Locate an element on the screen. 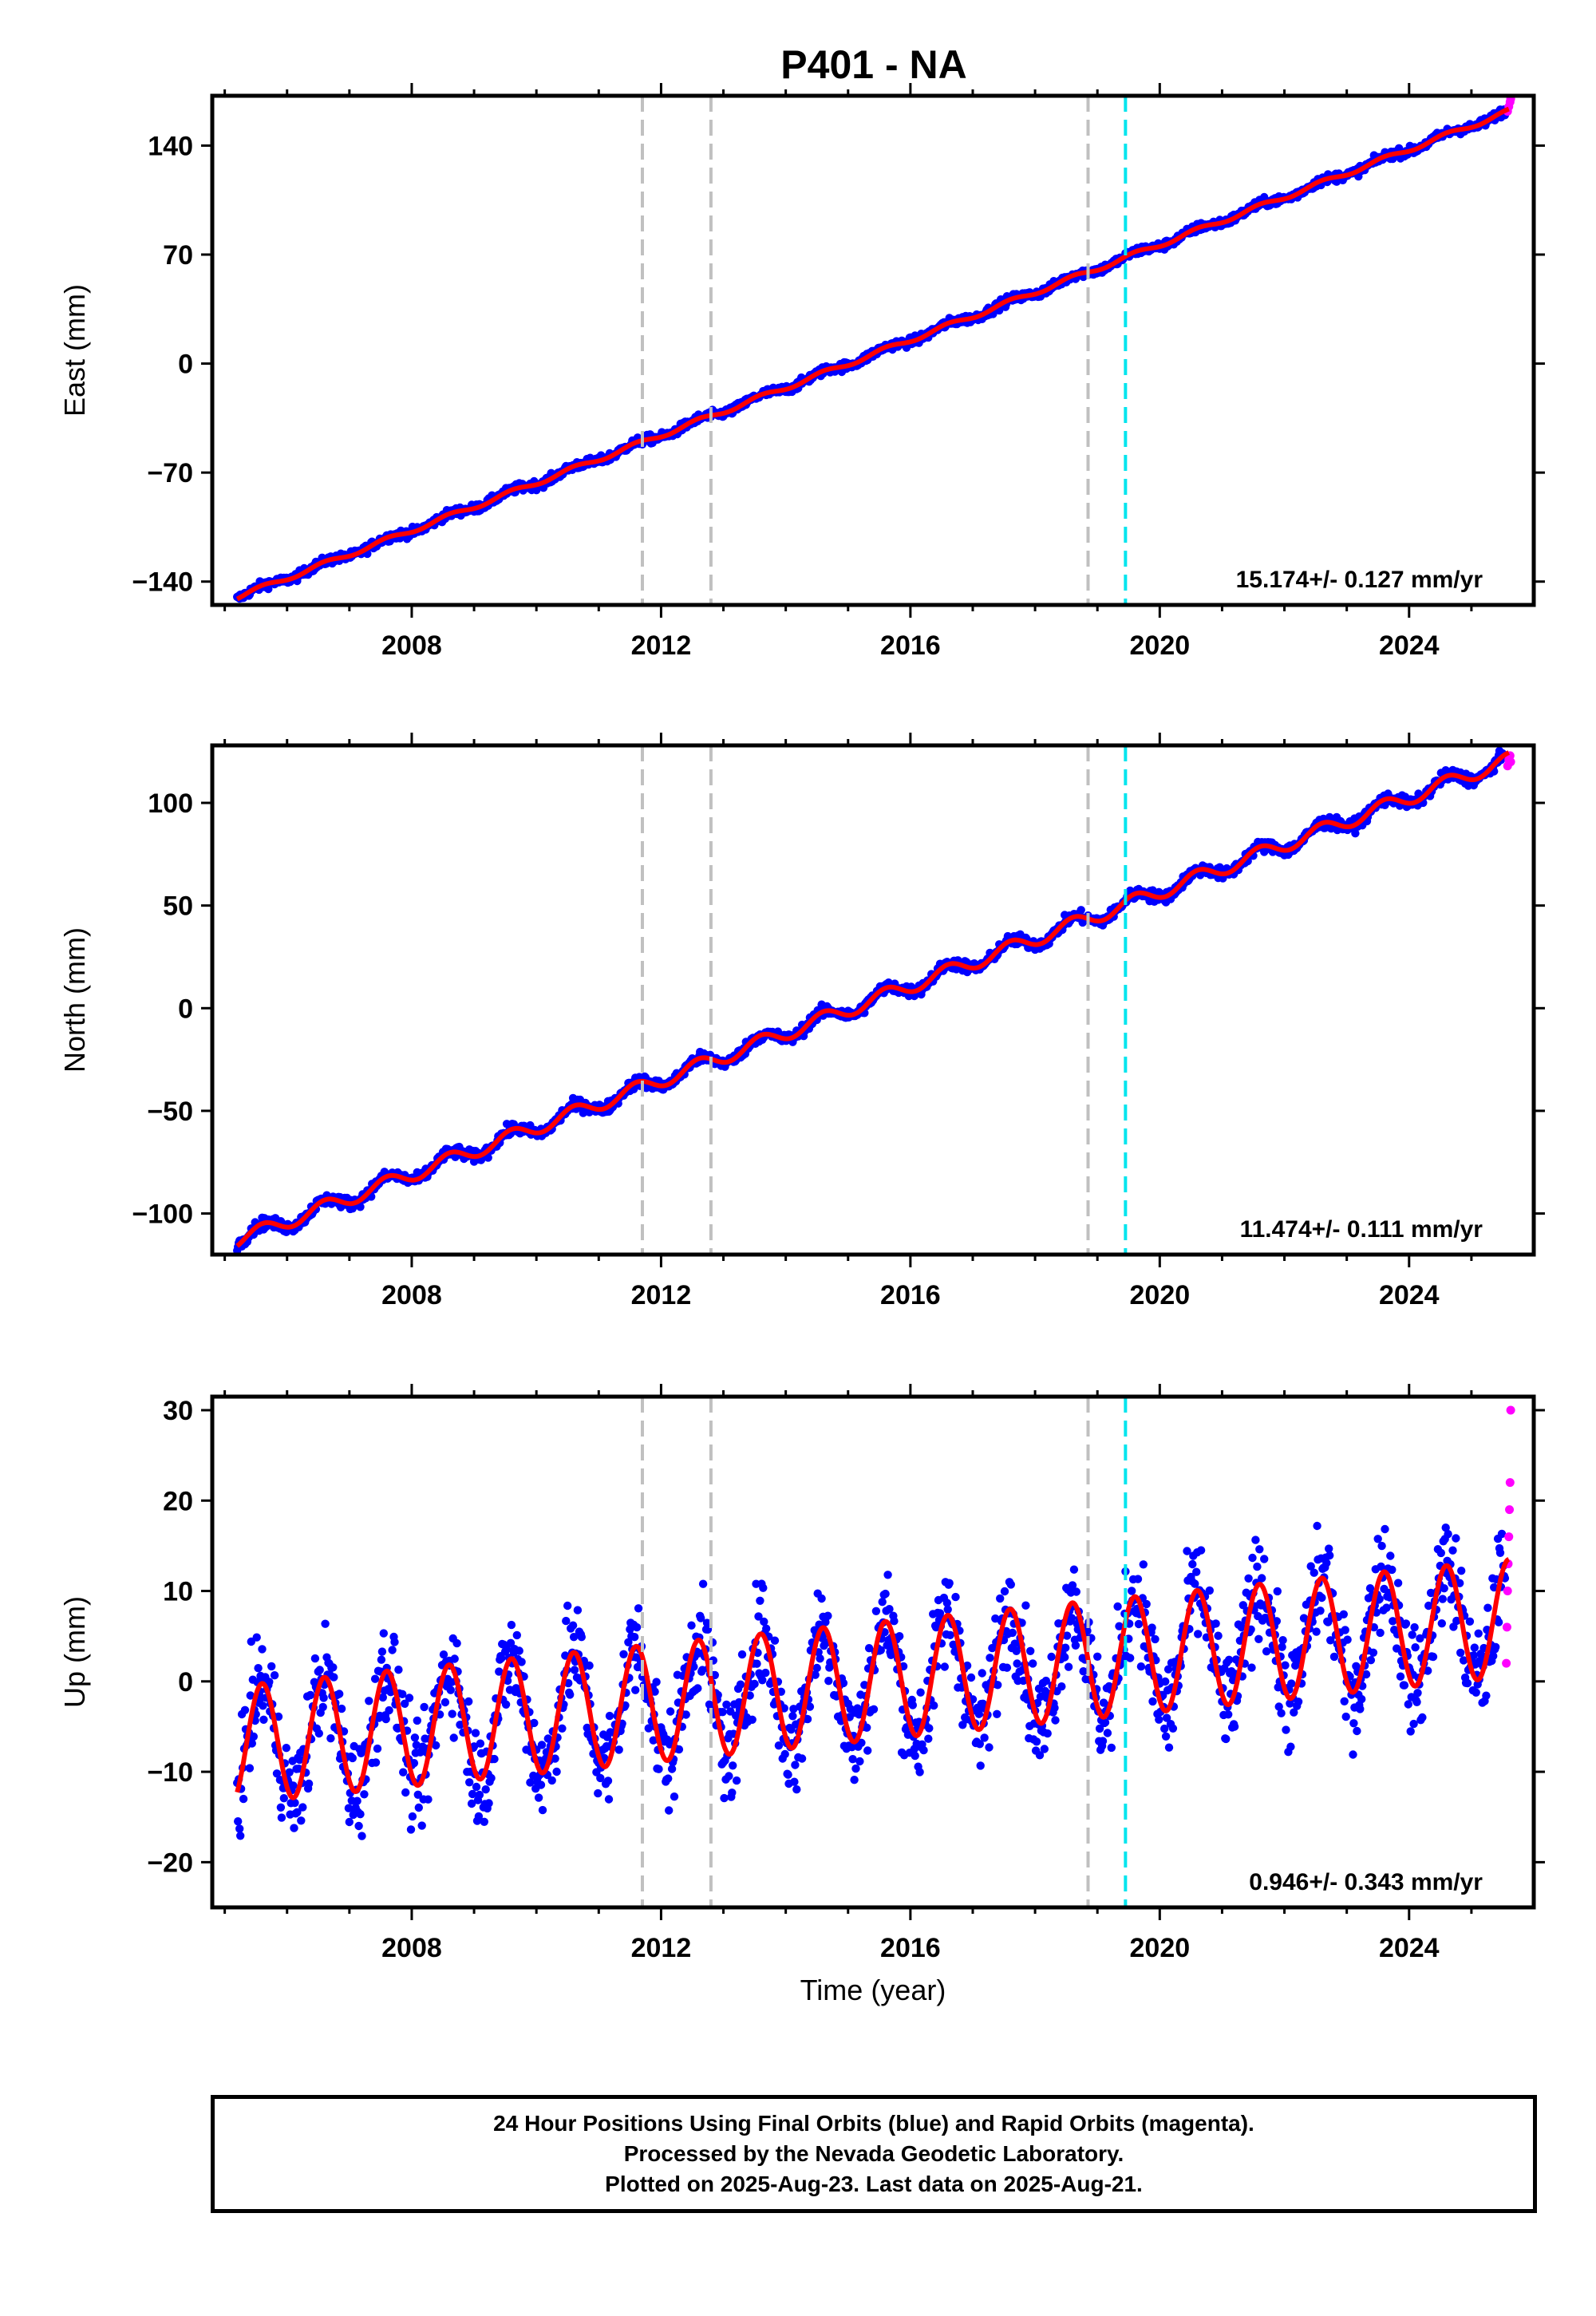  north-y-axis-label: North (mm) is located at coordinates (74, 1000).